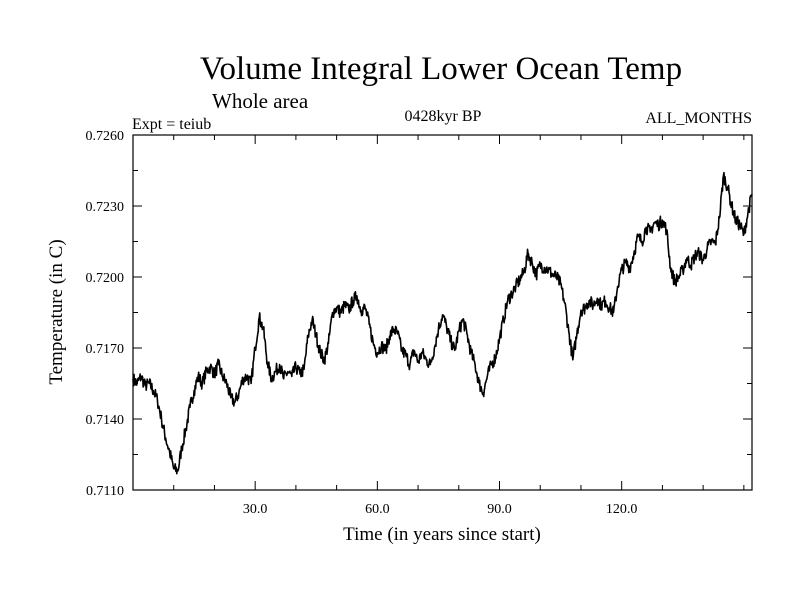 This screenshot has width=800, height=605. I want to click on y-tick-label: 0.7230, so click(105, 207).